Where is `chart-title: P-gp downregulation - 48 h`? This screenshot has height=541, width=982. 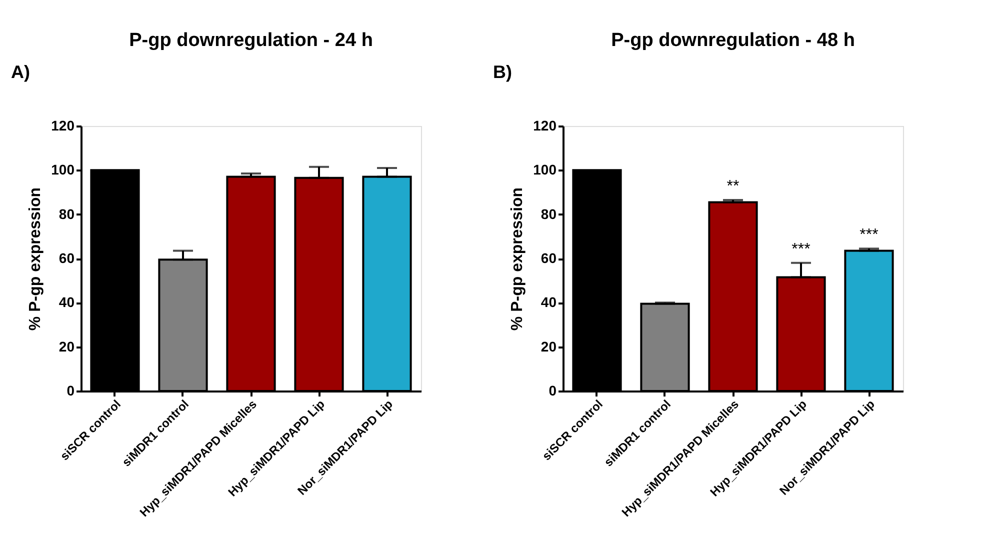 chart-title: P-gp downregulation - 48 h is located at coordinates (733, 40).